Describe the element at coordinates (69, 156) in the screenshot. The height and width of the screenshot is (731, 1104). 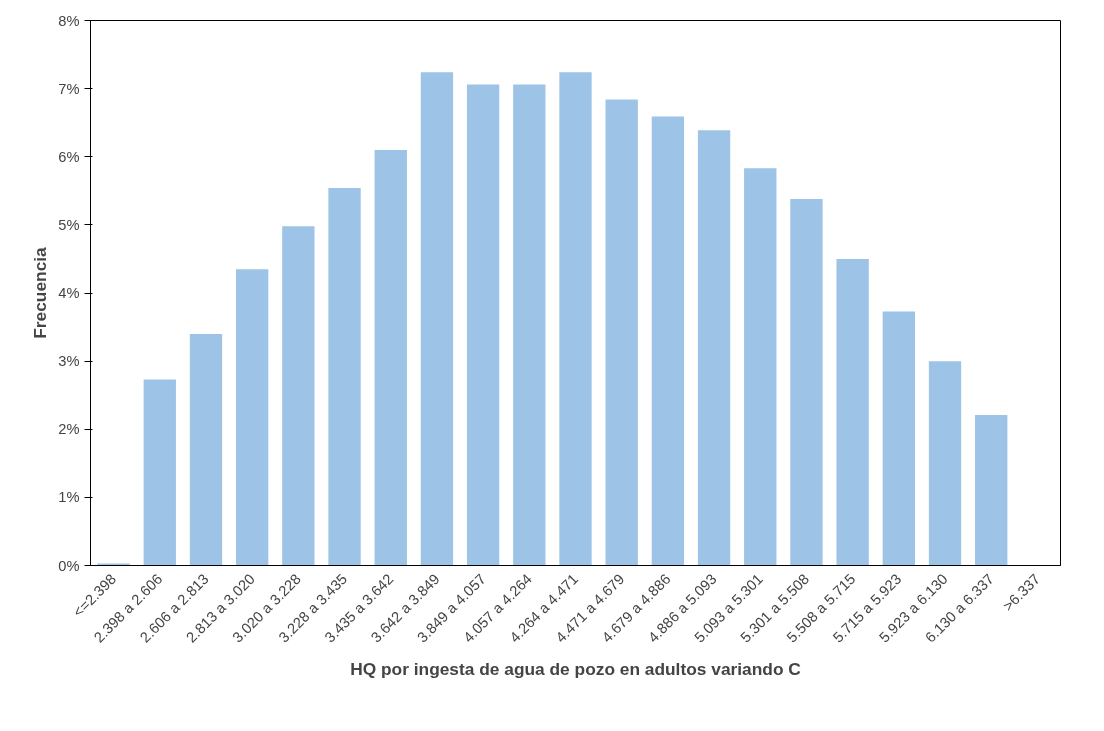
I see `y-tick-label: 6%` at that location.